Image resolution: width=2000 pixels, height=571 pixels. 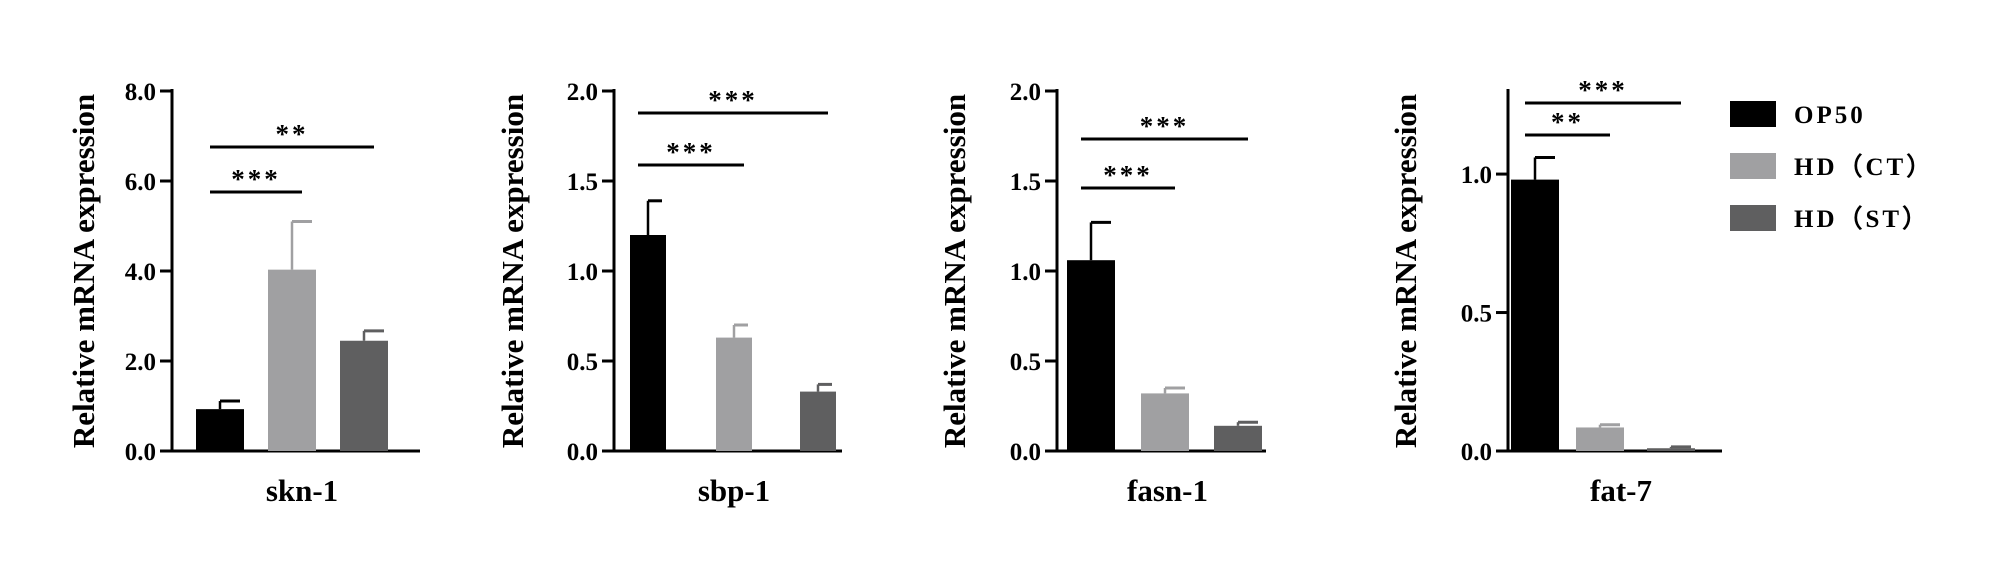 I want to click on y-tick-label: 4.0, so click(x=140, y=272).